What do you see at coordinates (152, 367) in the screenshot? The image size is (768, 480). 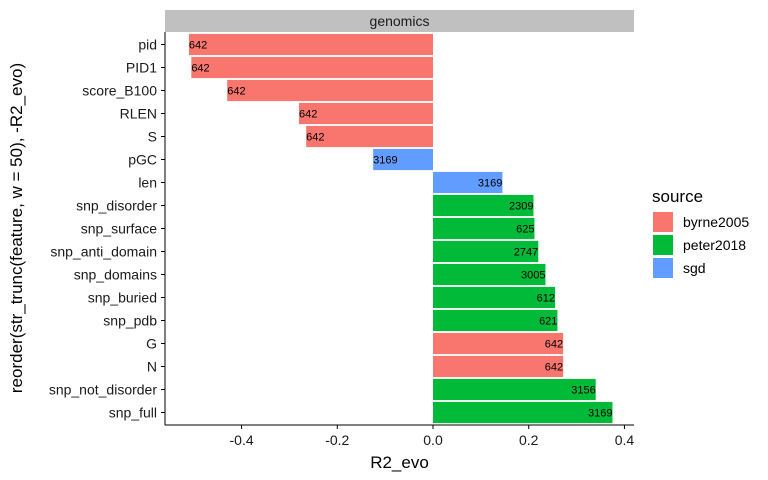 I see `y-tick-label: N` at bounding box center [152, 367].